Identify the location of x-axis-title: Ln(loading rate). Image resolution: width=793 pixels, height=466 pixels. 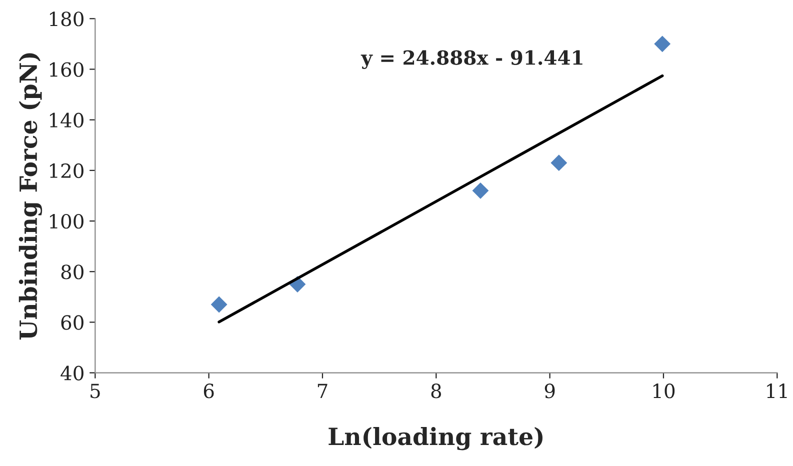
(435, 438).